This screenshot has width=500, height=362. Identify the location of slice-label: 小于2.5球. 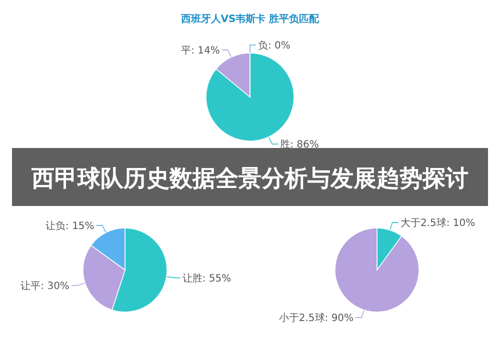
(301, 318).